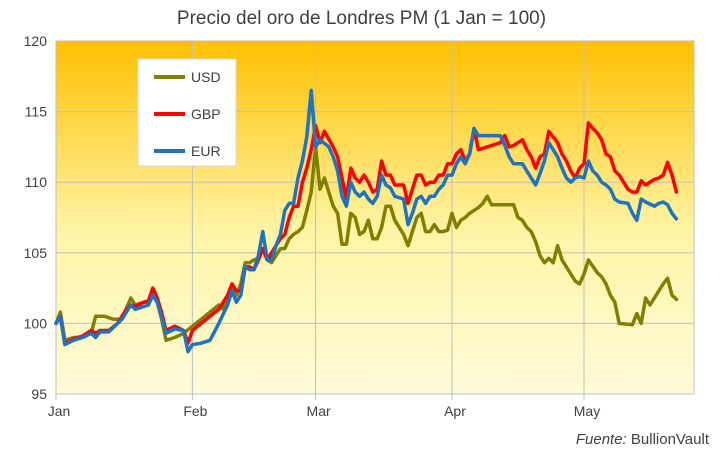 Image resolution: width=723 pixels, height=457 pixels. What do you see at coordinates (206, 77) in the screenshot?
I see `legend-label-usd: USD` at bounding box center [206, 77].